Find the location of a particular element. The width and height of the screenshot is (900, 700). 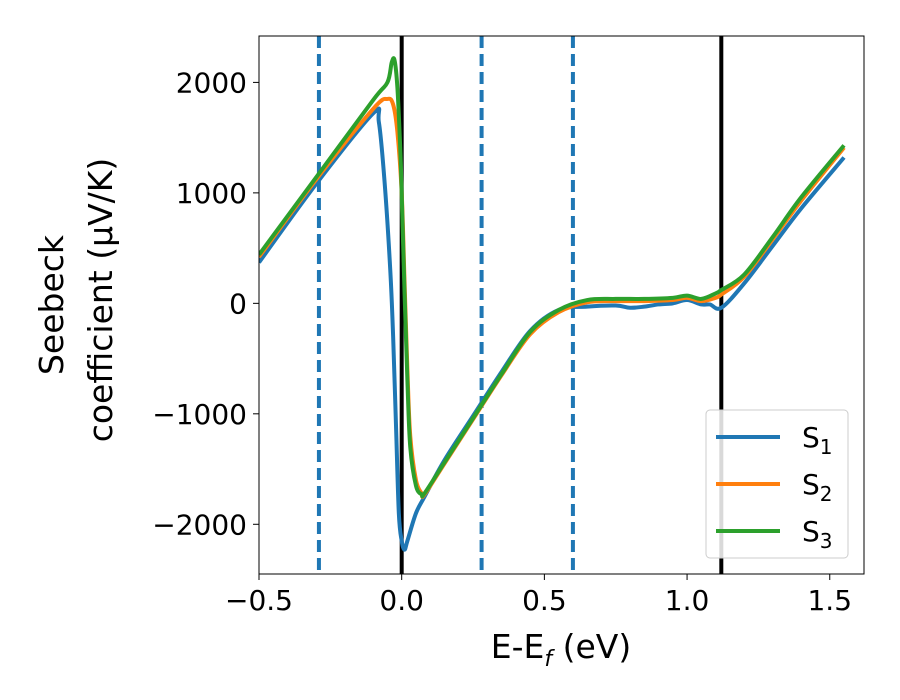

y-tick-label: 2000 is located at coordinates (211, 82).